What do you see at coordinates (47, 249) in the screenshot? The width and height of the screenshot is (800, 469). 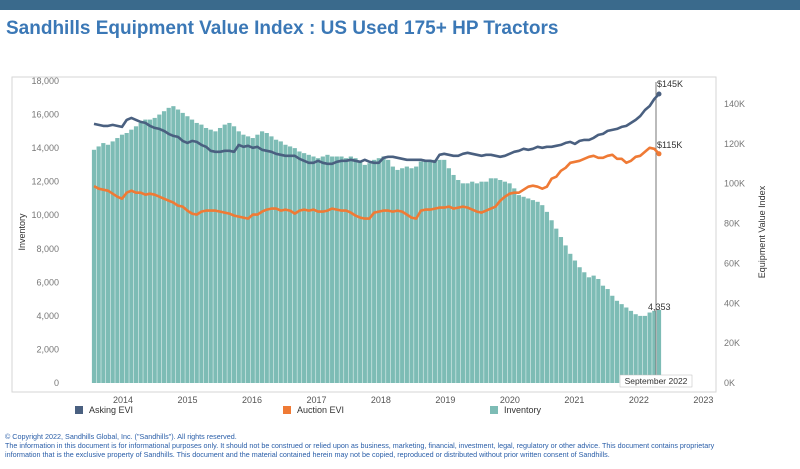 I see `left-tick-label: 8,000` at bounding box center [47, 249].